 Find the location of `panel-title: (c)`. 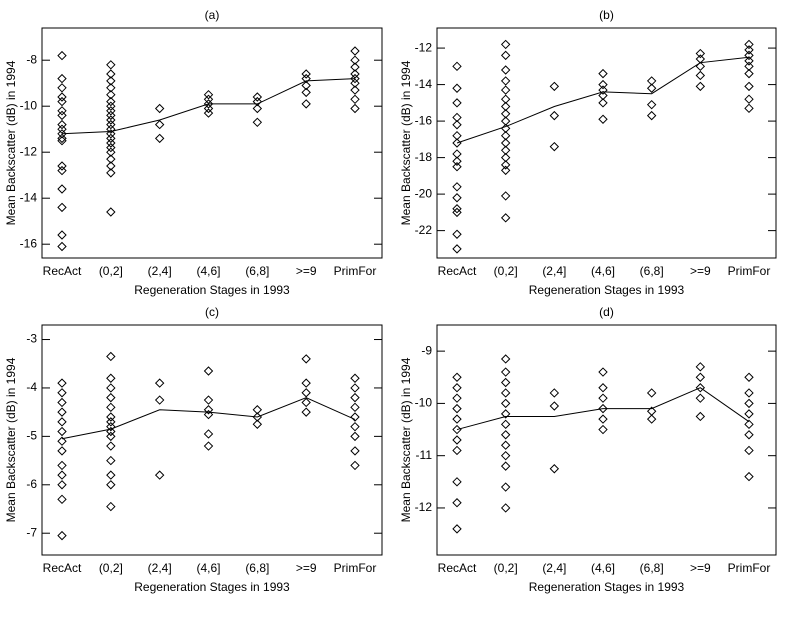

panel-title: (c) is located at coordinates (212, 312).